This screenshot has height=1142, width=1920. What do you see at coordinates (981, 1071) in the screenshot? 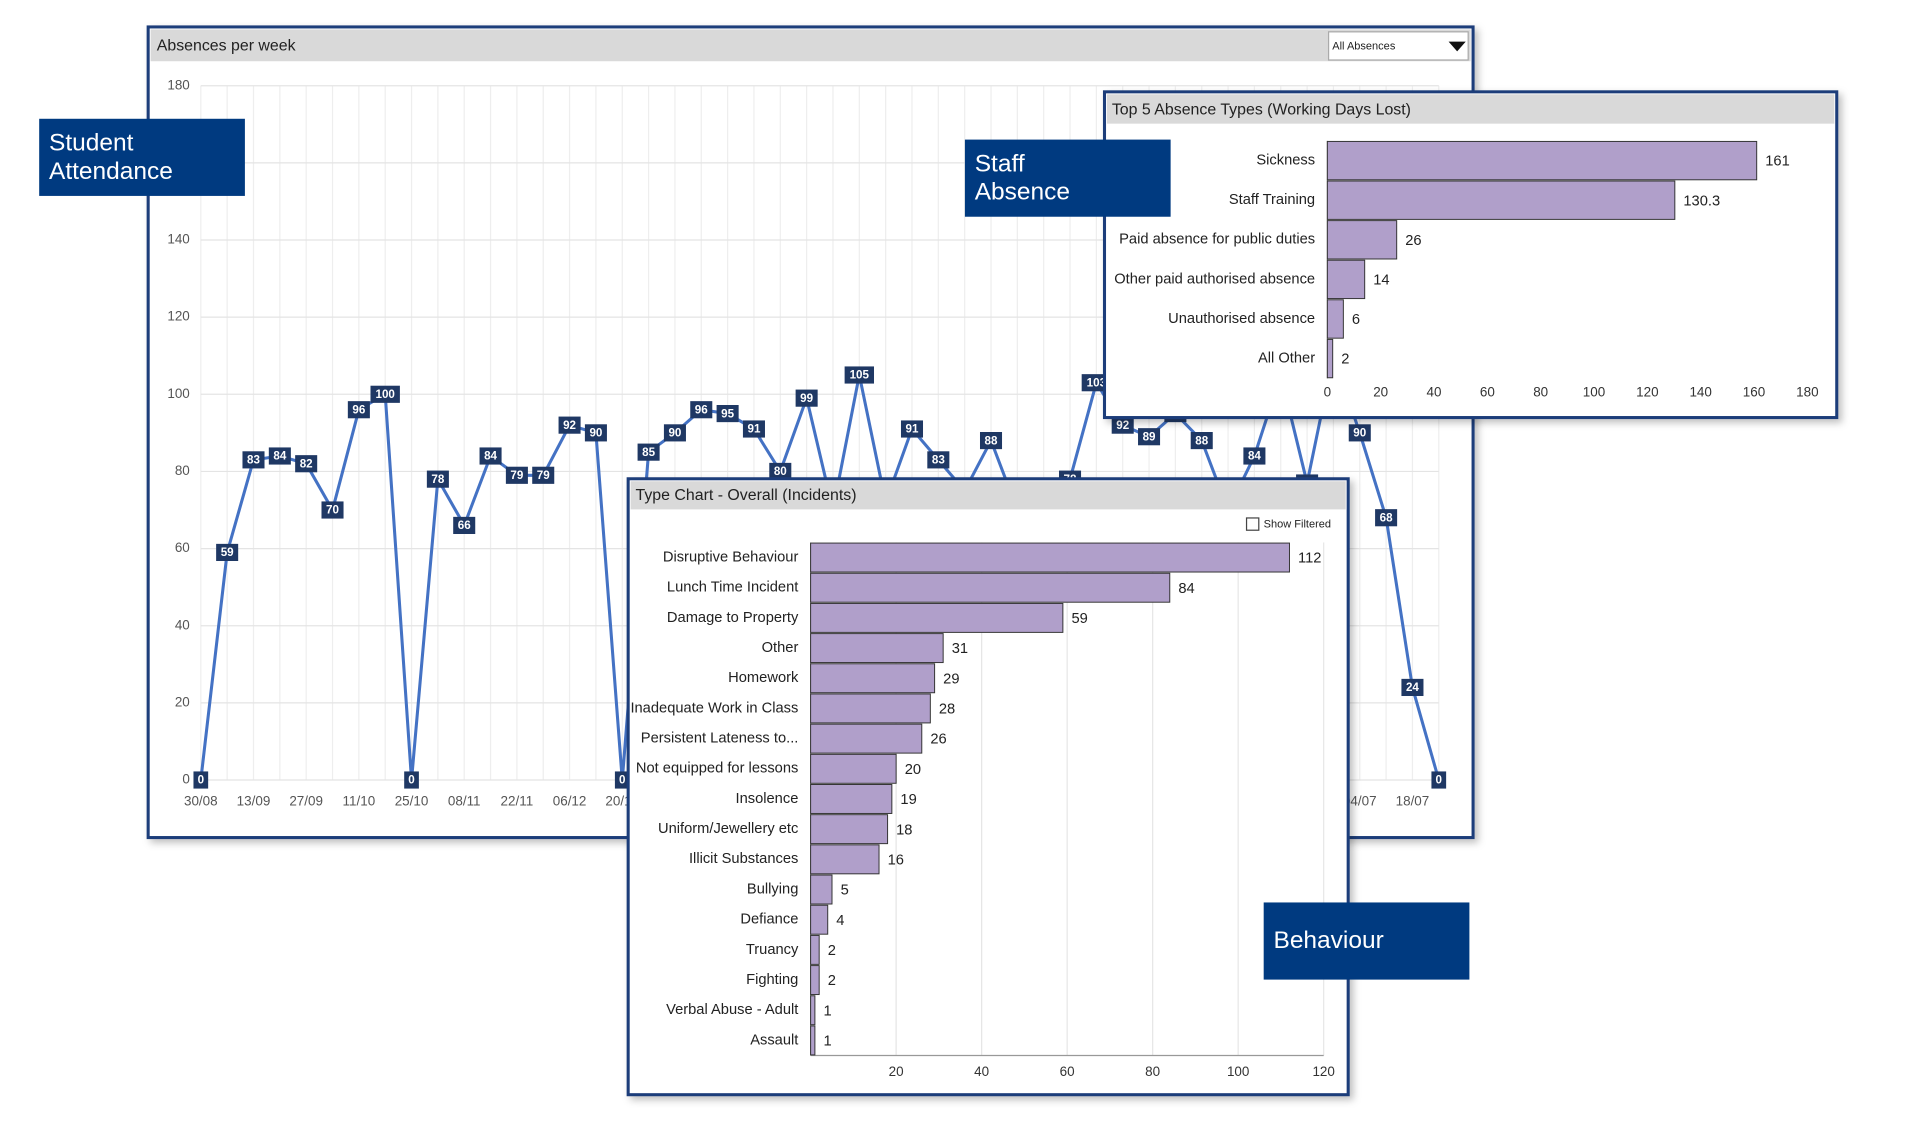
I see `x-tick-label: 40` at bounding box center [981, 1071].